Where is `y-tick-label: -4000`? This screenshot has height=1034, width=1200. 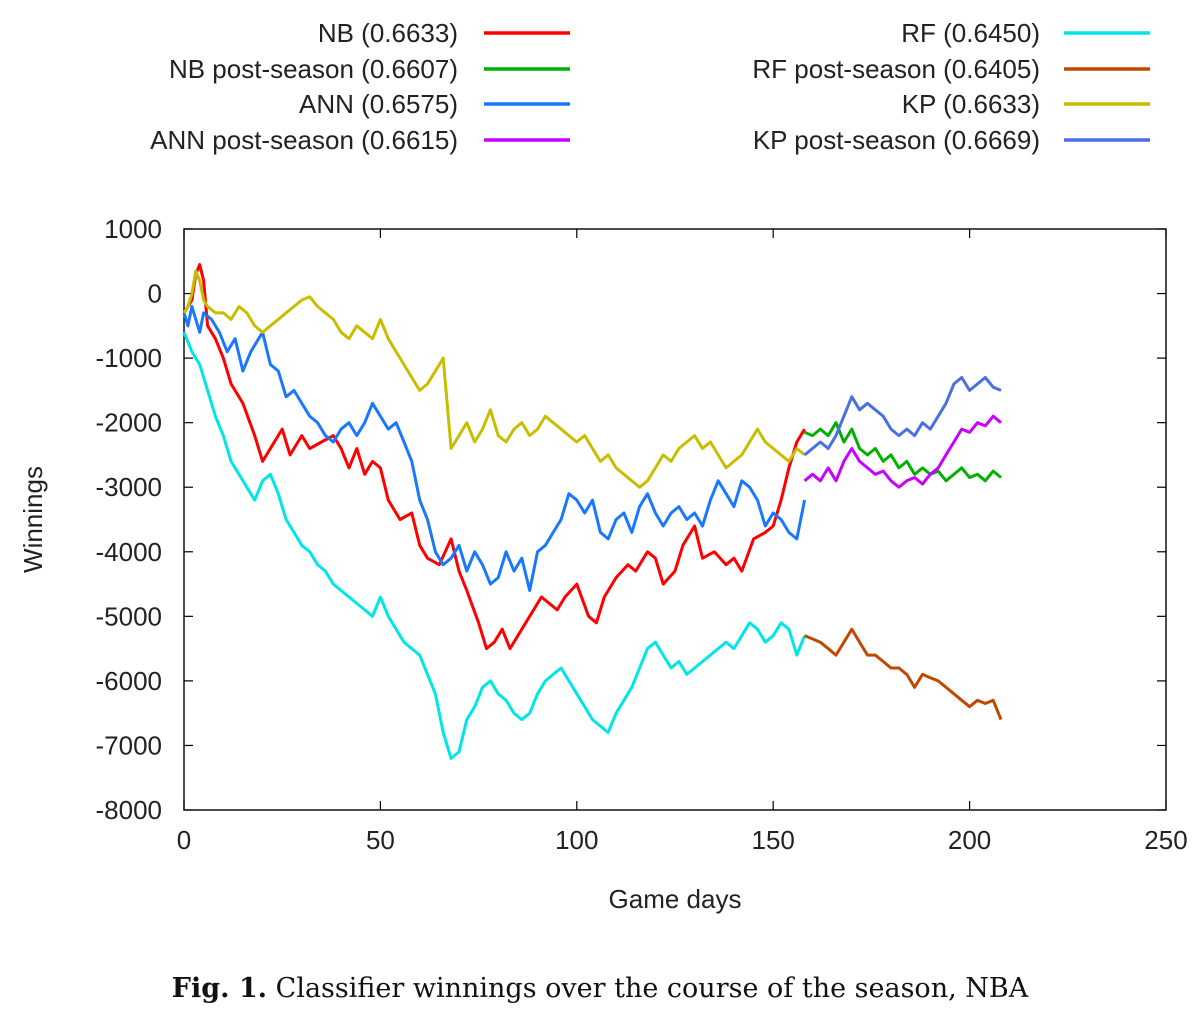 y-tick-label: -4000 is located at coordinates (129, 552).